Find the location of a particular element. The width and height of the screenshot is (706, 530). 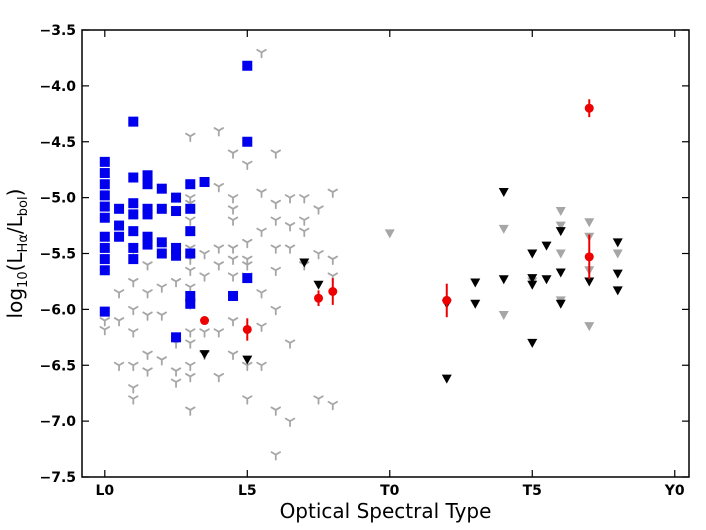

y-label-open: (L is located at coordinates (15, 262).